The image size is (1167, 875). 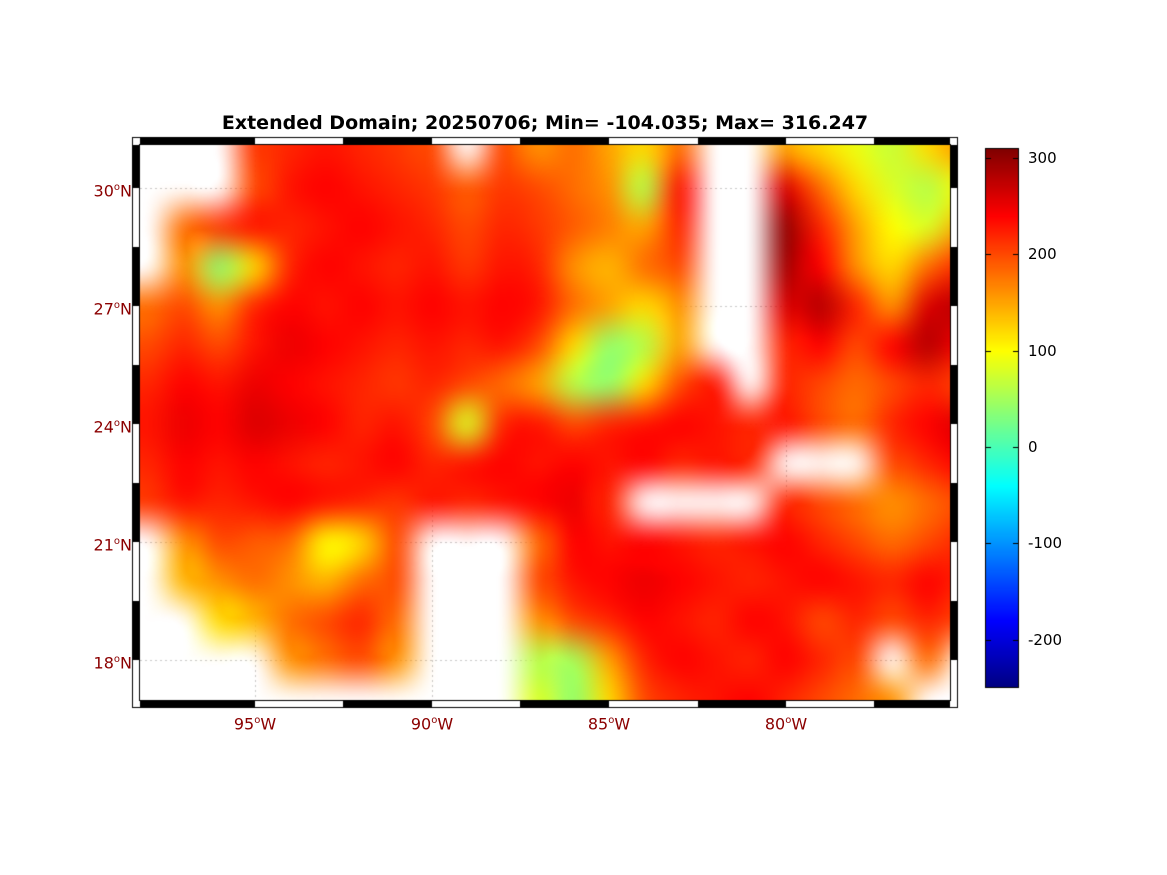 I want to click on lon-tick-label: 90oW, so click(x=432, y=724).